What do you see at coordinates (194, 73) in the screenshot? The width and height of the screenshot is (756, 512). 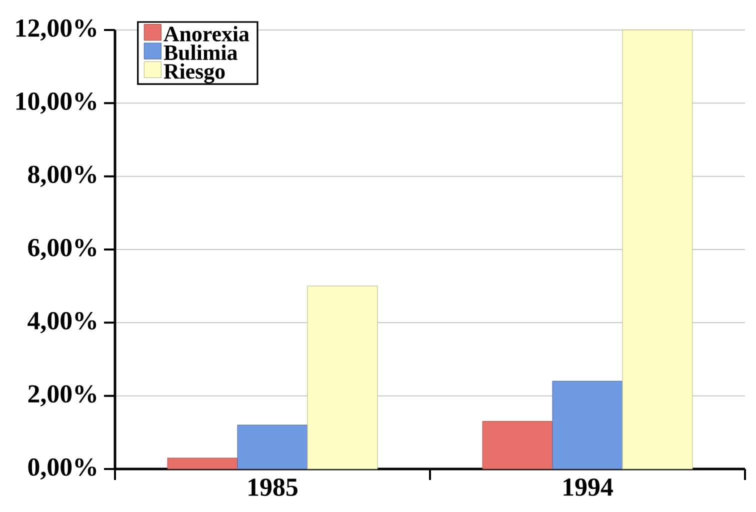 I see `legend-label: Riesgo` at bounding box center [194, 73].